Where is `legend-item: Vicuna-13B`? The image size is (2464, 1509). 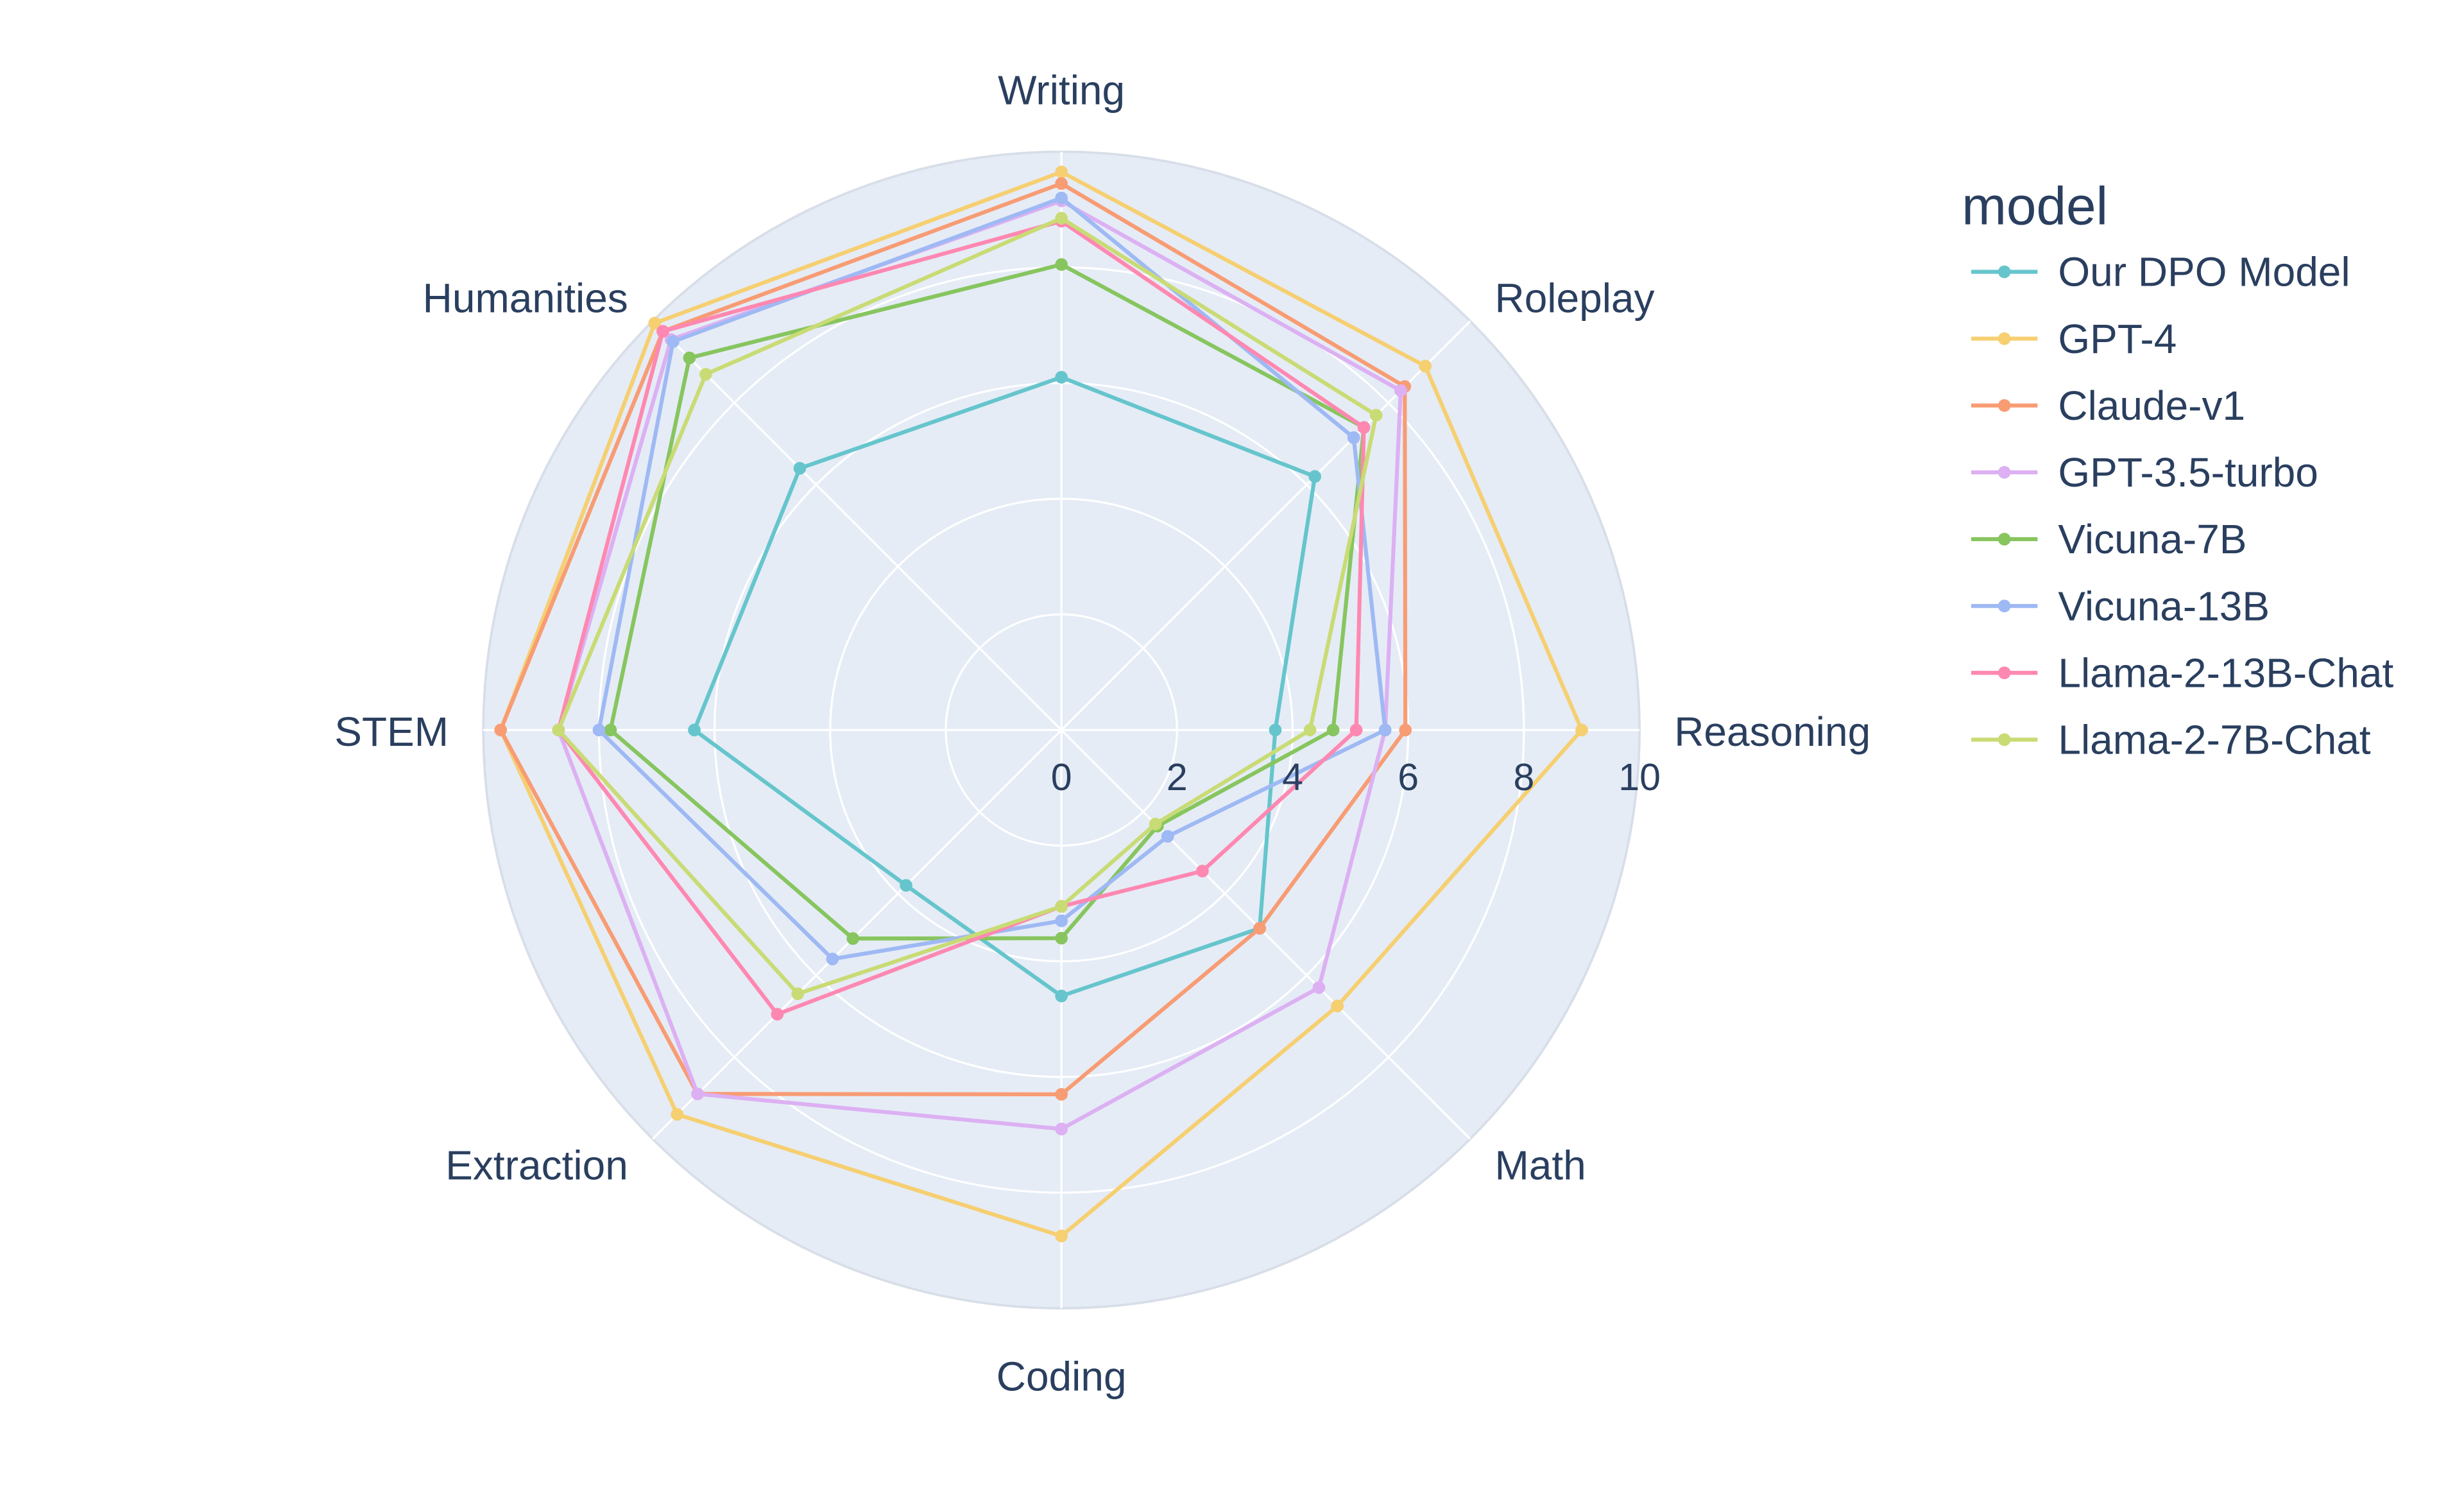
legend-item: Vicuna-13B is located at coordinates (2120, 606).